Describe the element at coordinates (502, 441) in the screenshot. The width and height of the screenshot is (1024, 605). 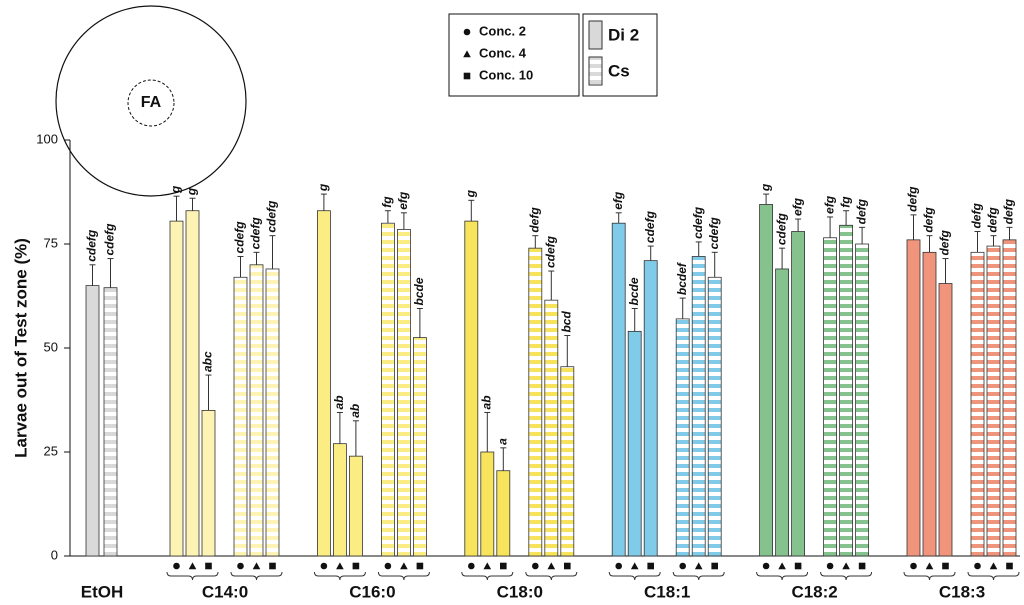
I see `significance-letter: a` at that location.